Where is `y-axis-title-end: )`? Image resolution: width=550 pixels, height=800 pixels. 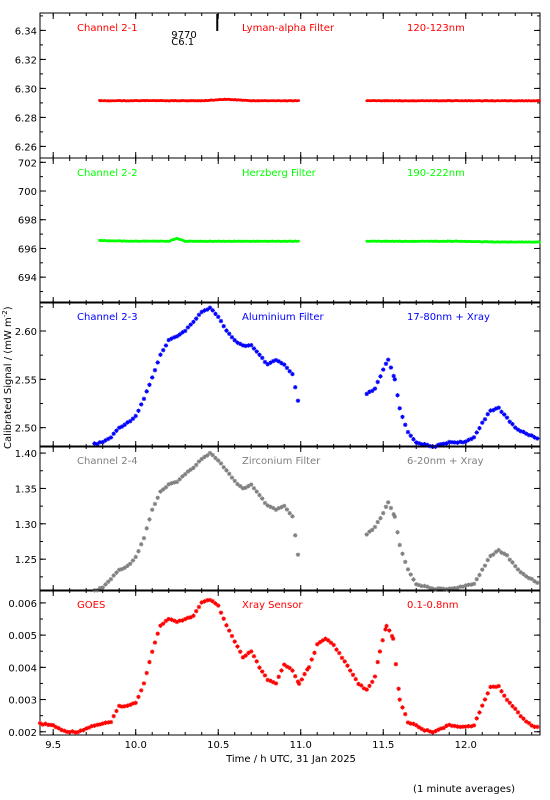
y-axis-title-end: ) is located at coordinates (8, 308).